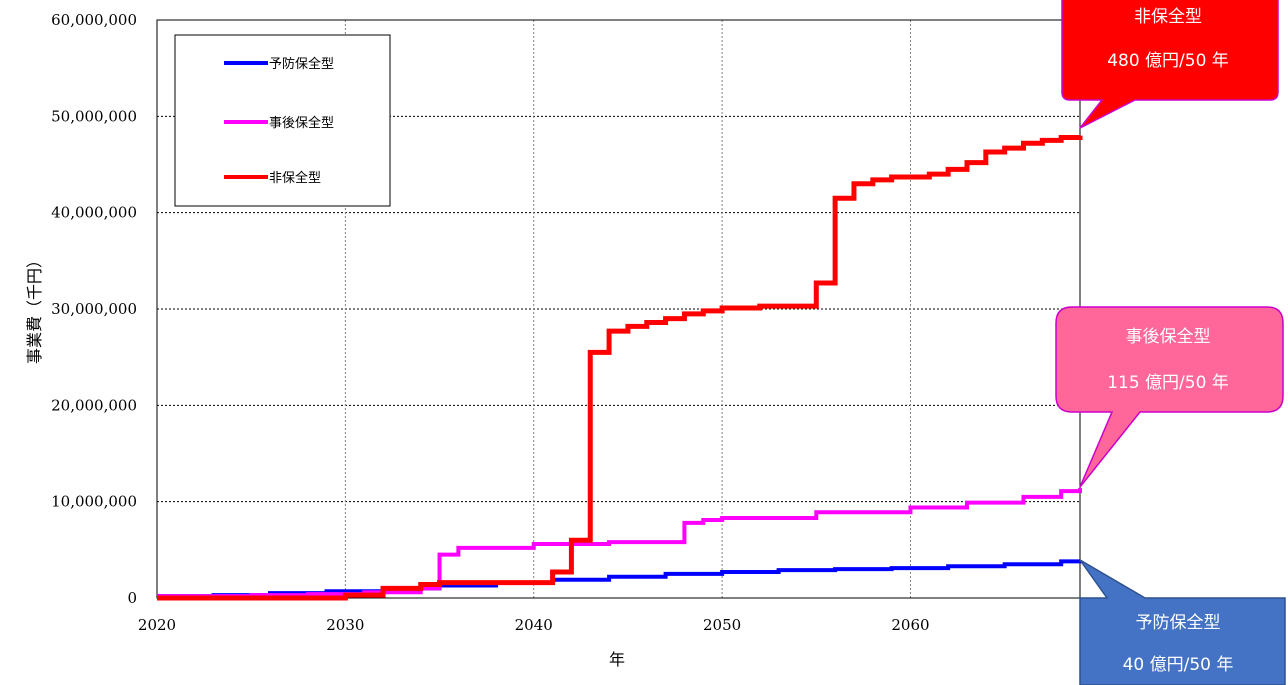  Describe the element at coordinates (1168, 337) in the screenshot. I see `callout-jigo-hozen-title: 事後保全型` at that location.